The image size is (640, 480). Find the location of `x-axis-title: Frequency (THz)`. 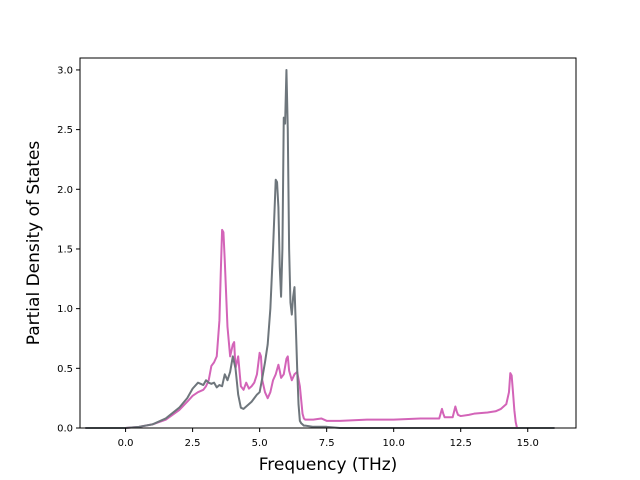

x-axis-title: Frequency (THz) is located at coordinates (328, 465).